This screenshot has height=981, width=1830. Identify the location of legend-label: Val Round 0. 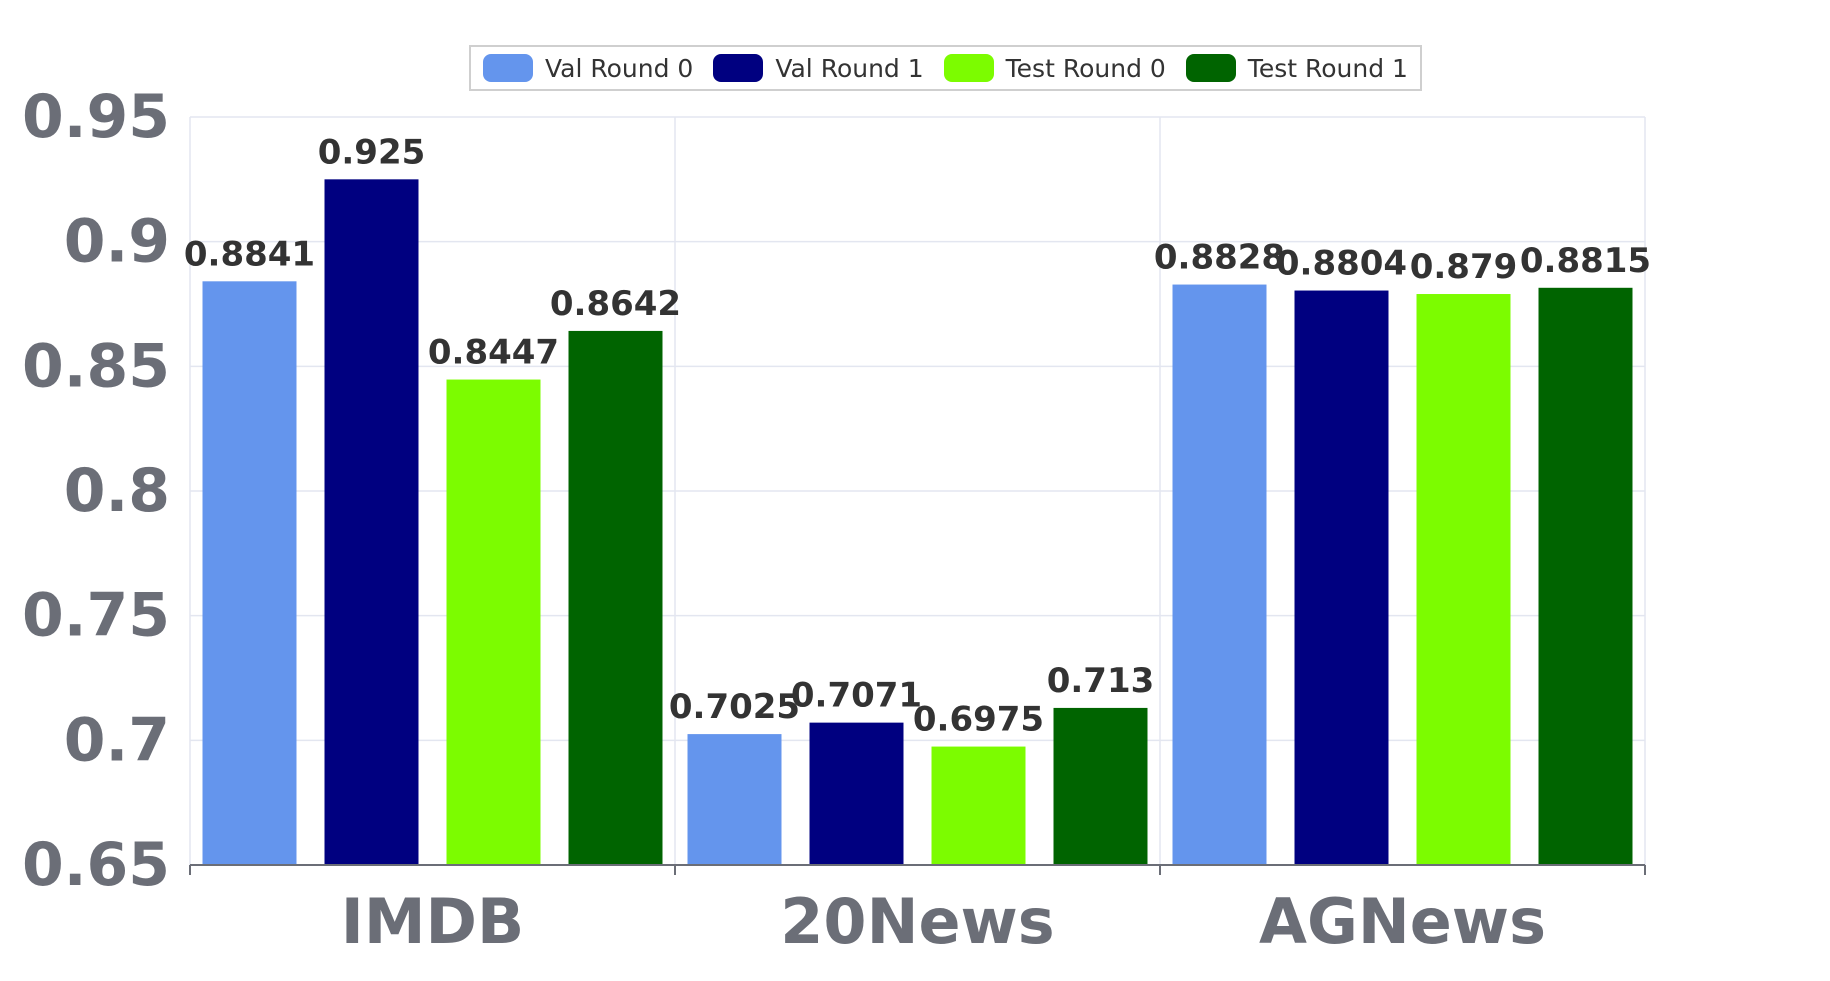
(619, 68).